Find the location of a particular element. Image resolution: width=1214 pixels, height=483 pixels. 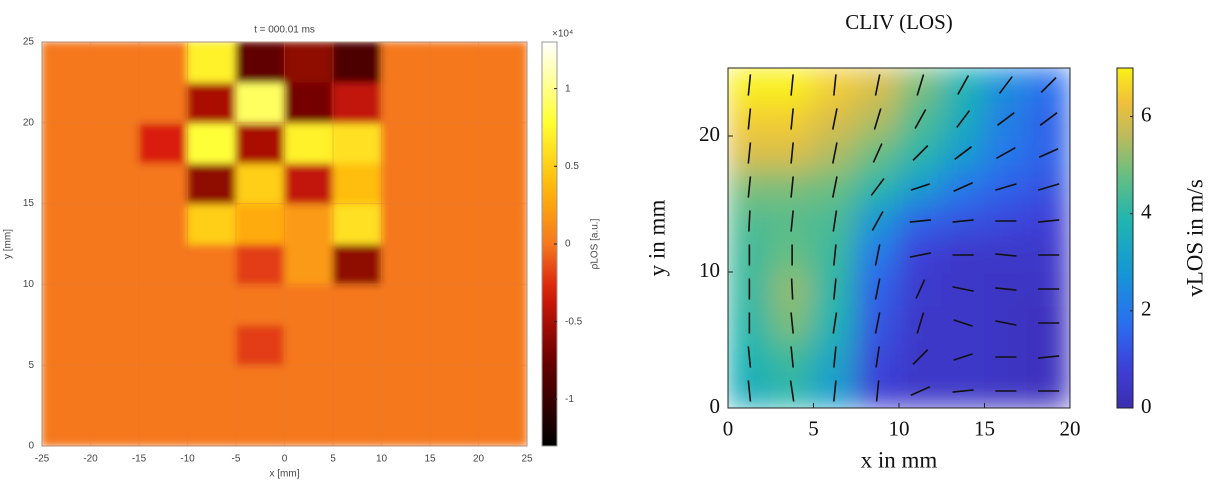

colorbar-tick-label: -0.5 is located at coordinates (574, 321).